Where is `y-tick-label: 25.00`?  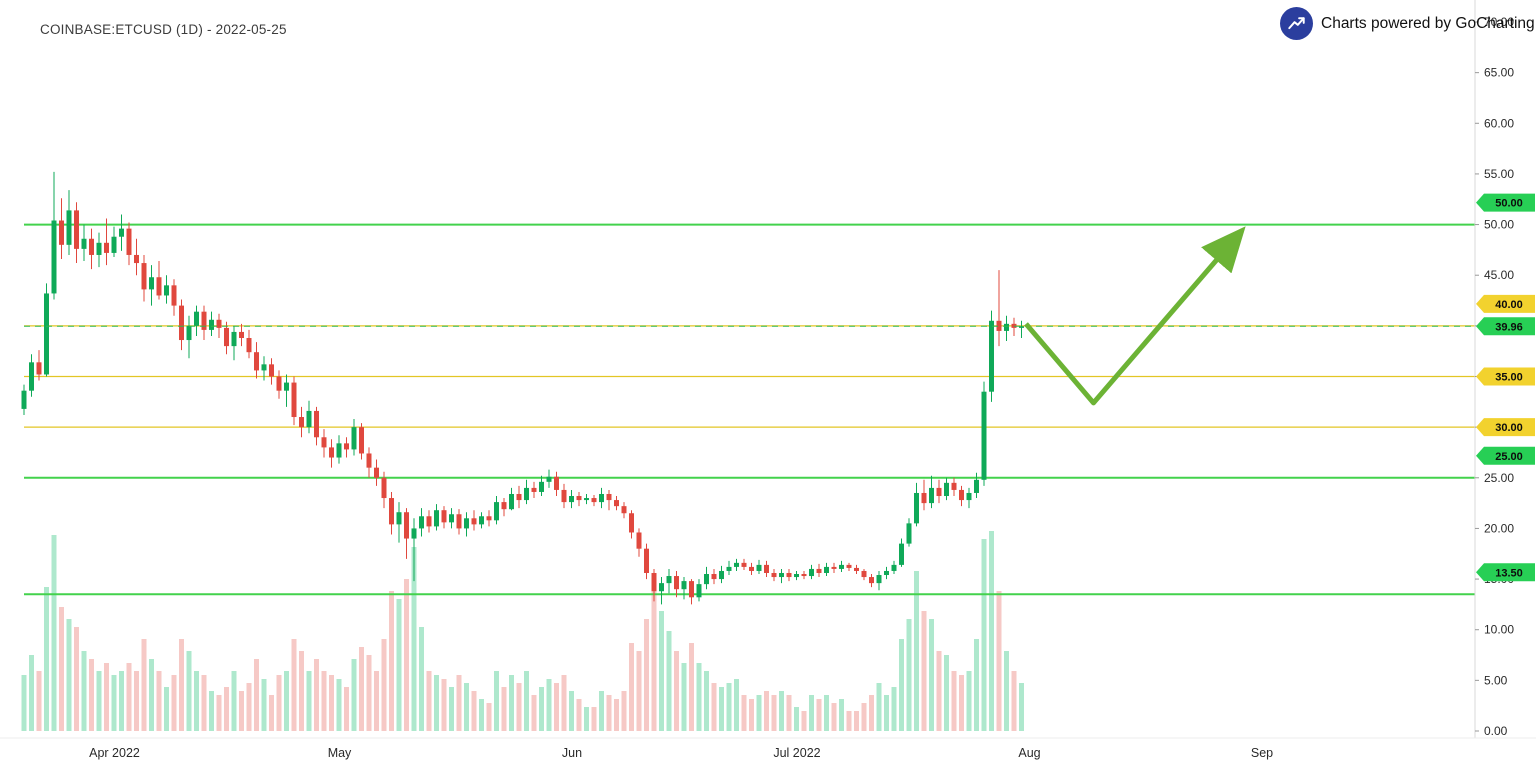 y-tick-label: 25.00 is located at coordinates (1499, 478).